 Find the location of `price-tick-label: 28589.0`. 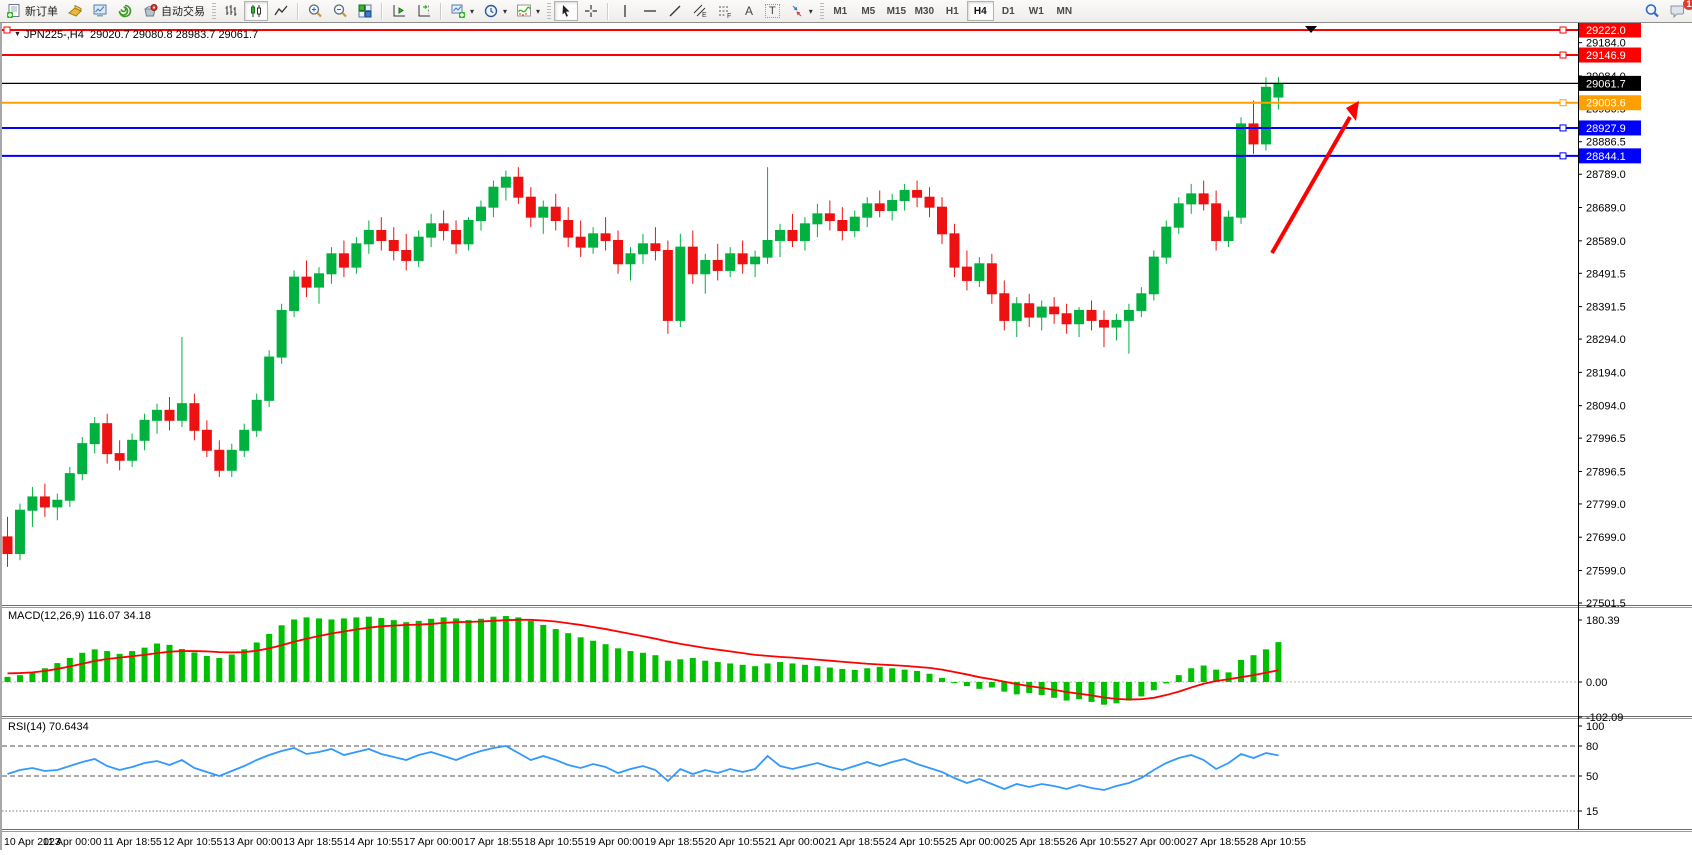

price-tick-label: 28589.0 is located at coordinates (1606, 242).